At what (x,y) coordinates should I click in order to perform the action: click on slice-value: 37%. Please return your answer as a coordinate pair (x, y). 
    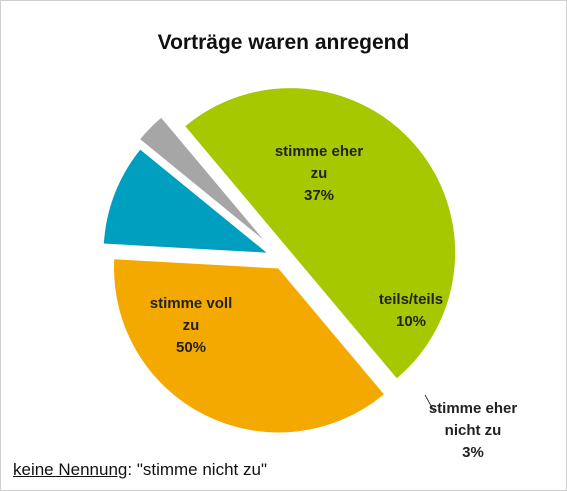
    Looking at the image, I should click on (319, 195).